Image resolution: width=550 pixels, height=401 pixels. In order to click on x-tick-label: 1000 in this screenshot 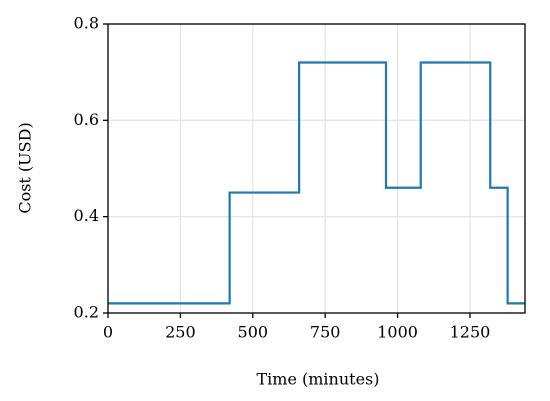, I will do `click(397, 332)`.